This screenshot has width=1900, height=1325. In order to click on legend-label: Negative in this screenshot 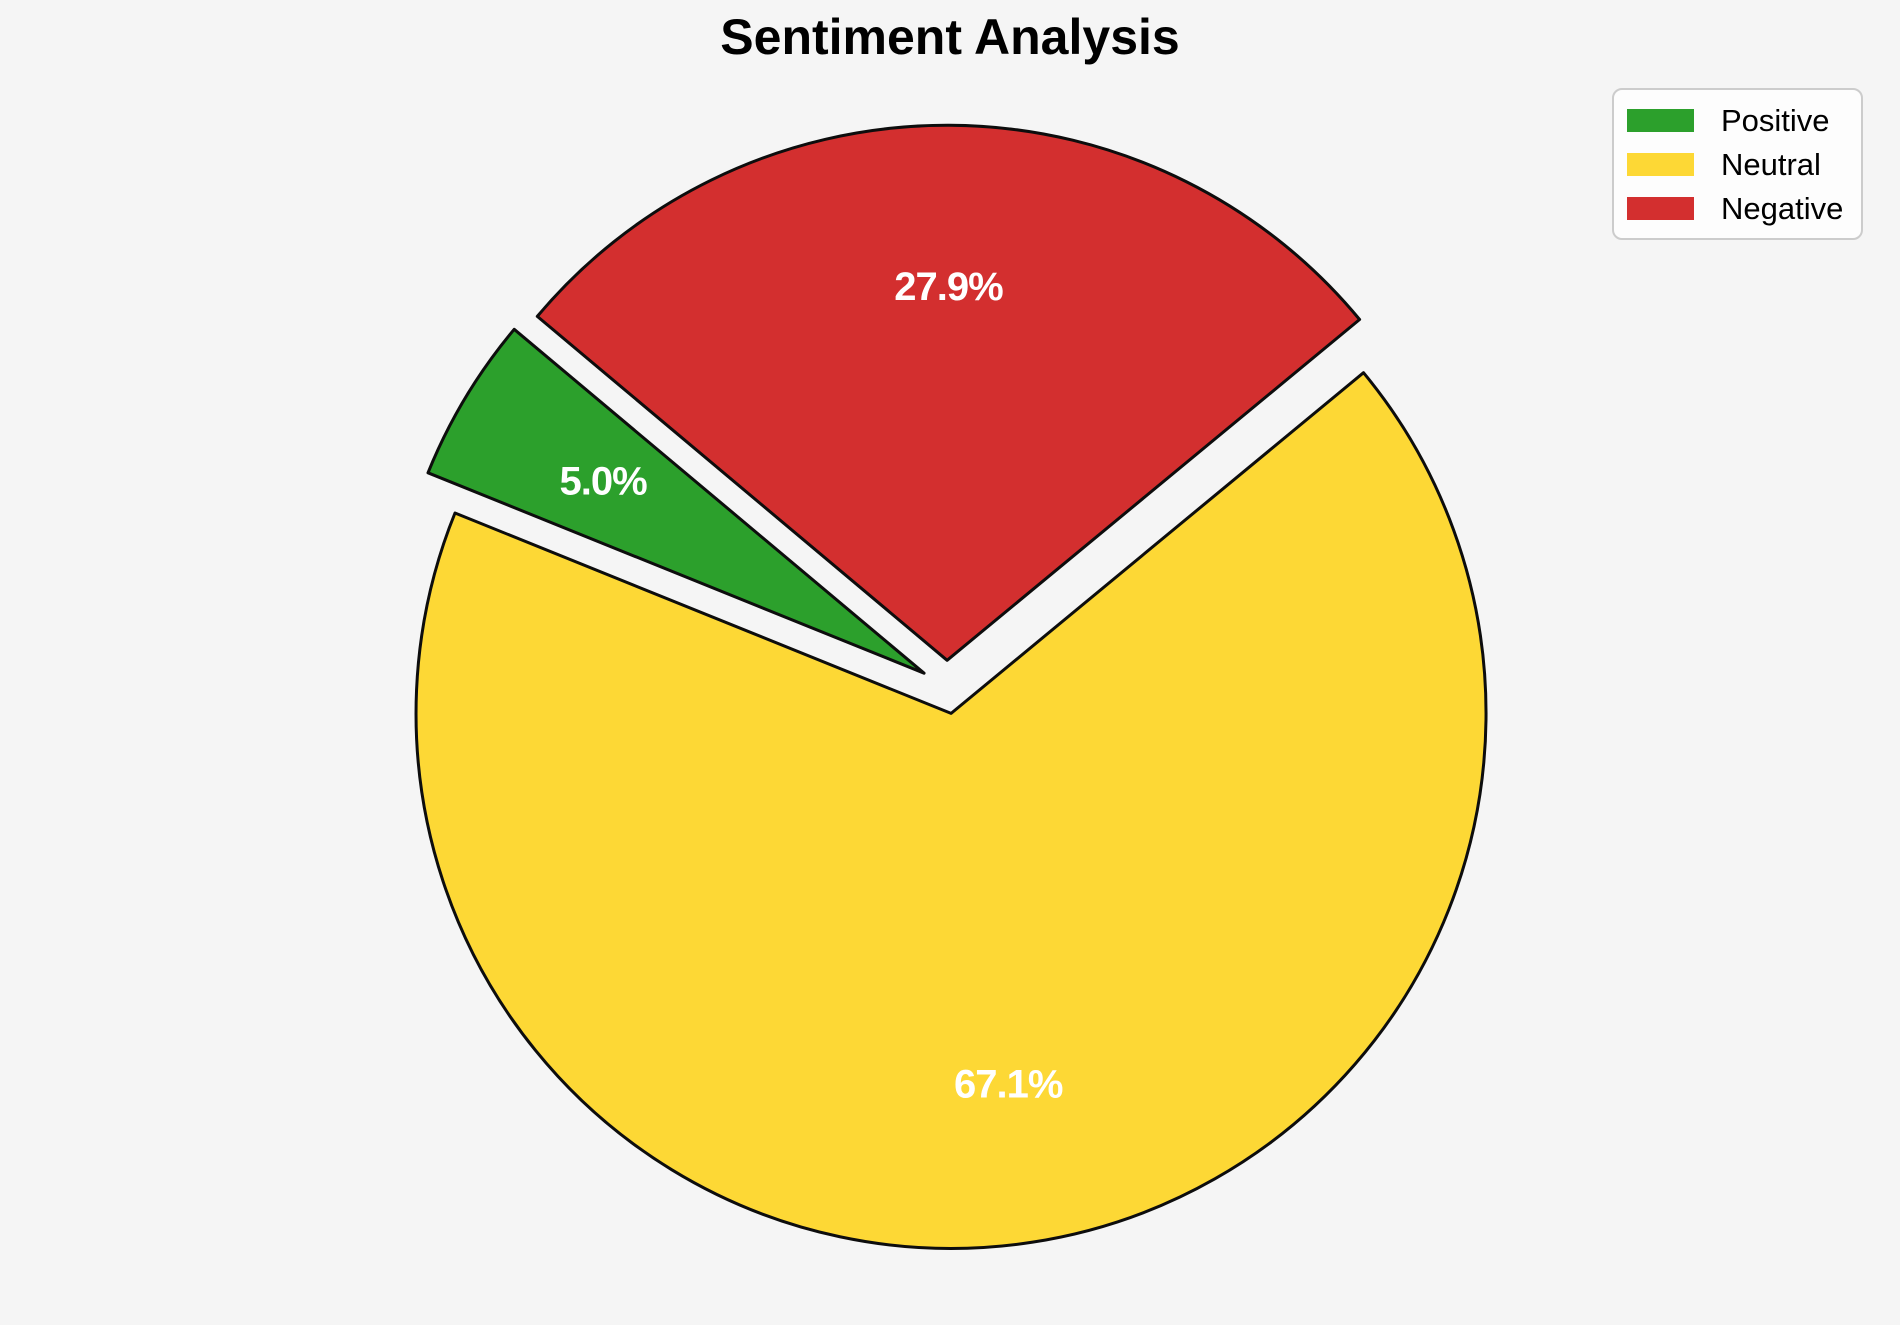, I will do `click(1782, 208)`.